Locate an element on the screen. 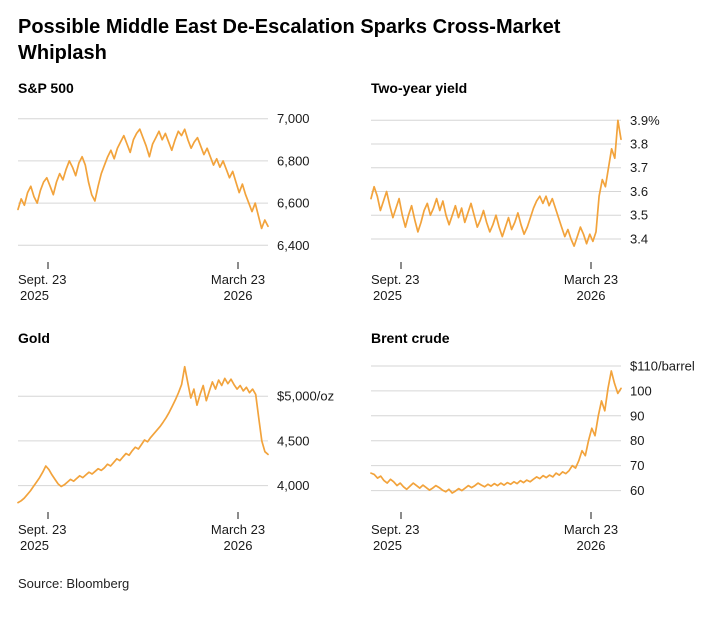 The image size is (721, 627). svg-text: 60 is located at coordinates (637, 490).